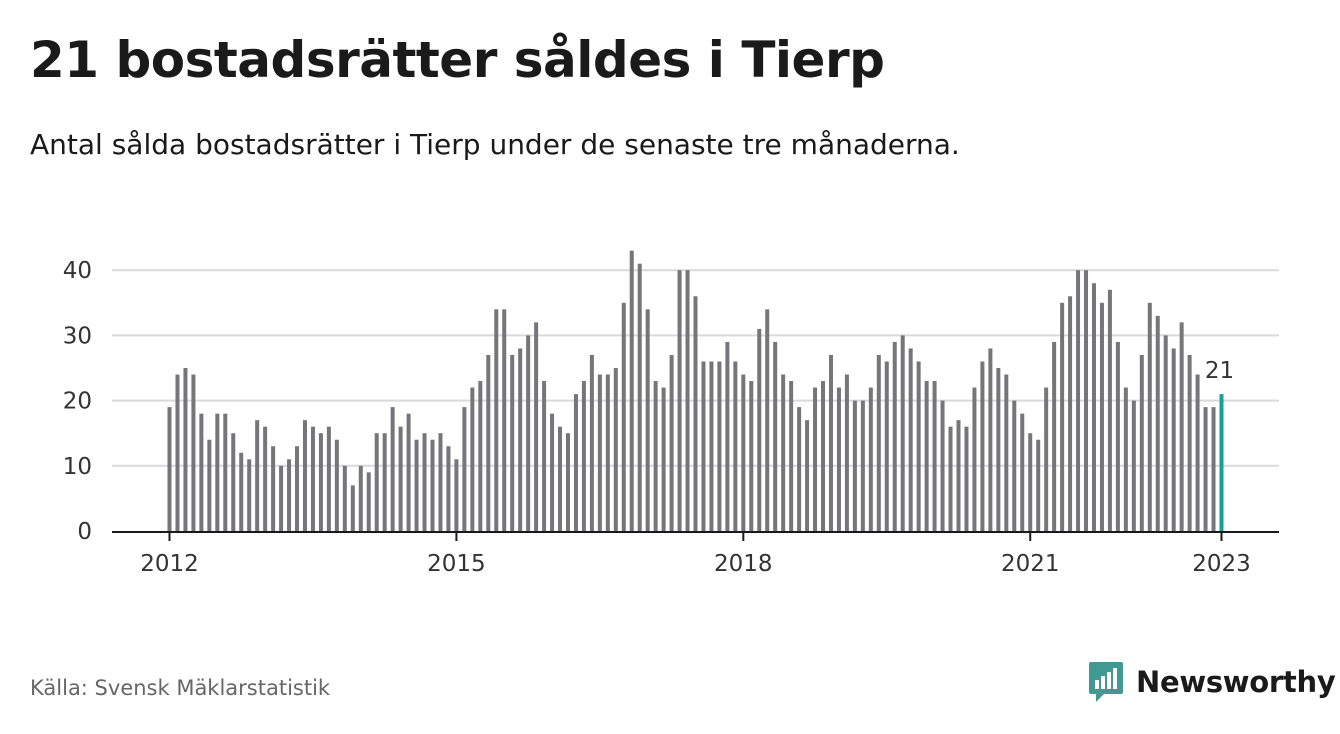 This screenshot has width=1340, height=734. What do you see at coordinates (1221, 564) in the screenshot?
I see `x-tick-label: 2023` at bounding box center [1221, 564].